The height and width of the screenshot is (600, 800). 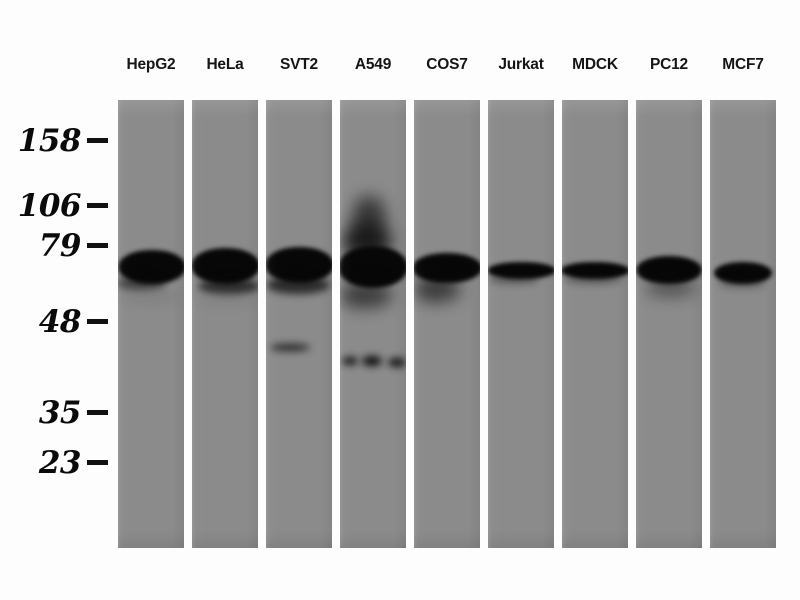 I want to click on mw-marker-158: 158, so click(x=54, y=141).